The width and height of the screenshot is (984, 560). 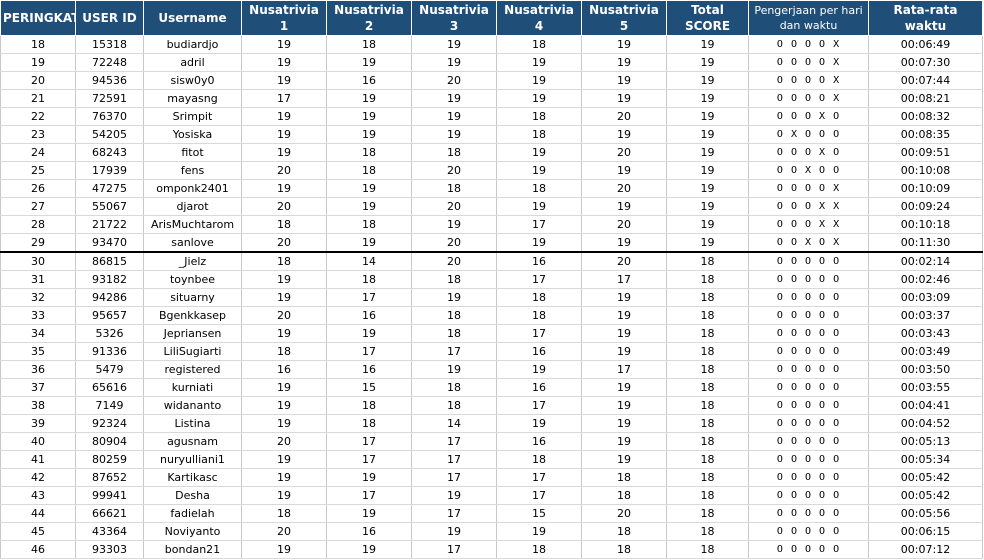 What do you see at coordinates (109, 224) in the screenshot?
I see `user-id-cell: 21722` at bounding box center [109, 224].